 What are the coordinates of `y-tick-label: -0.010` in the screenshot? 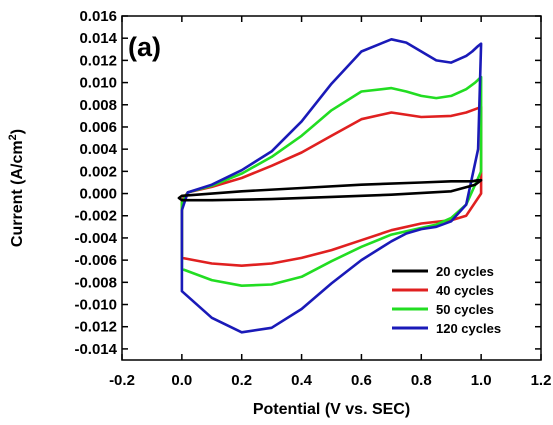 It's located at (95, 305).